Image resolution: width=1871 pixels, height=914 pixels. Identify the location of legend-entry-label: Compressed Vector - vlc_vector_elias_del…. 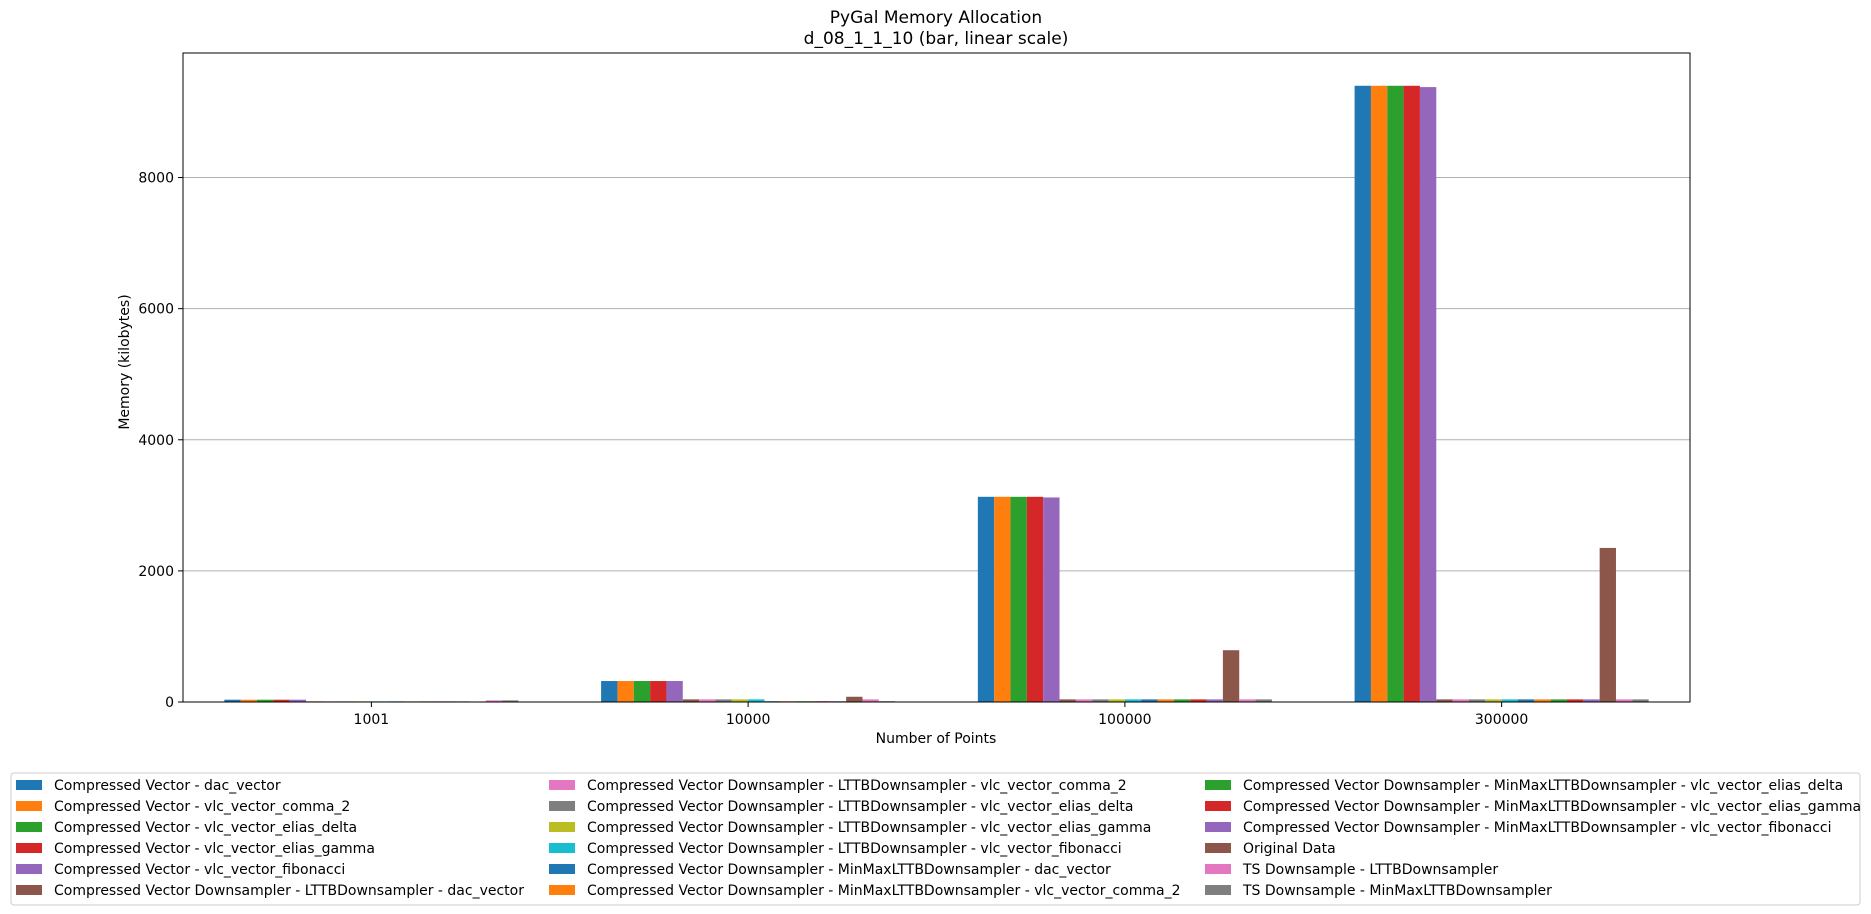
(205, 828).